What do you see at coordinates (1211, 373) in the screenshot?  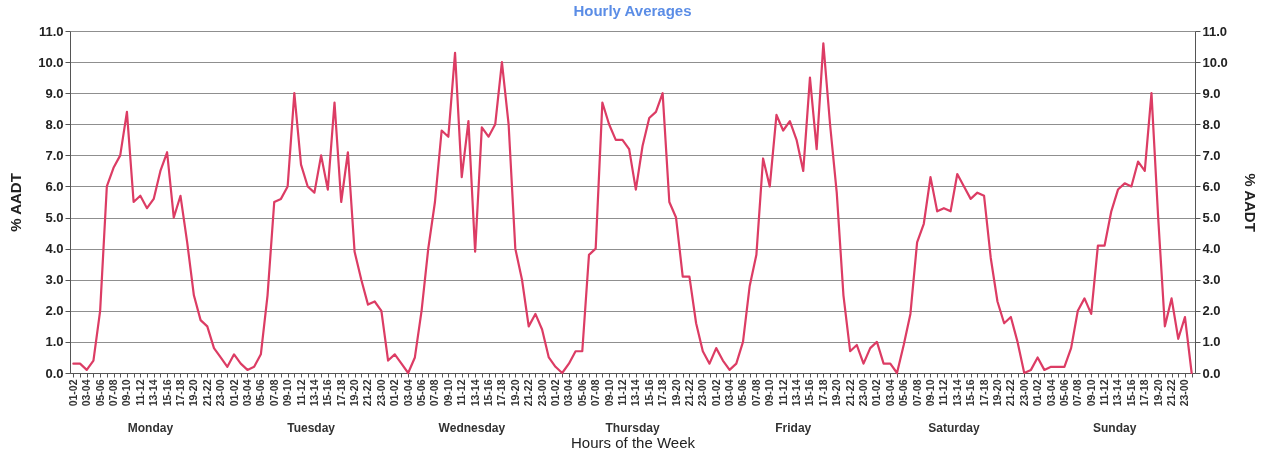 I see `y2-tick-label: 0.0` at bounding box center [1211, 373].